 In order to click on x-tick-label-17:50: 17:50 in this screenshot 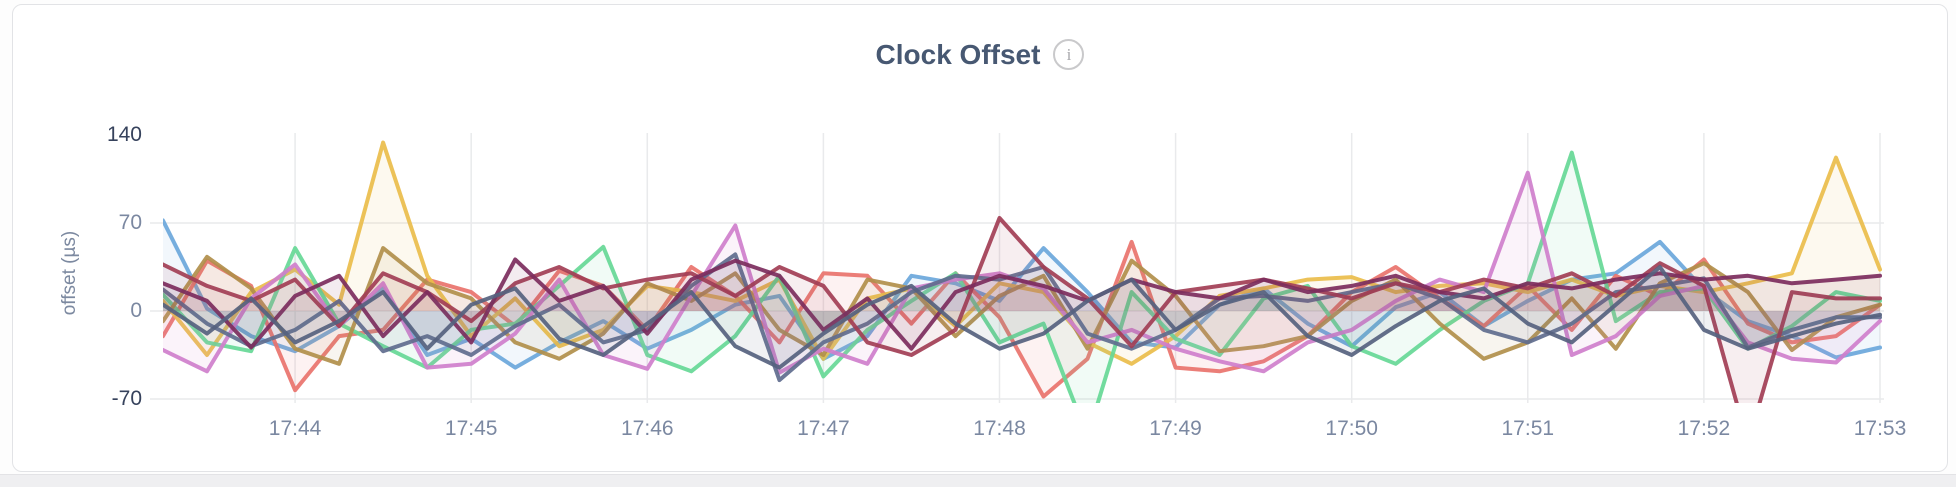, I will do `click(1351, 428)`.